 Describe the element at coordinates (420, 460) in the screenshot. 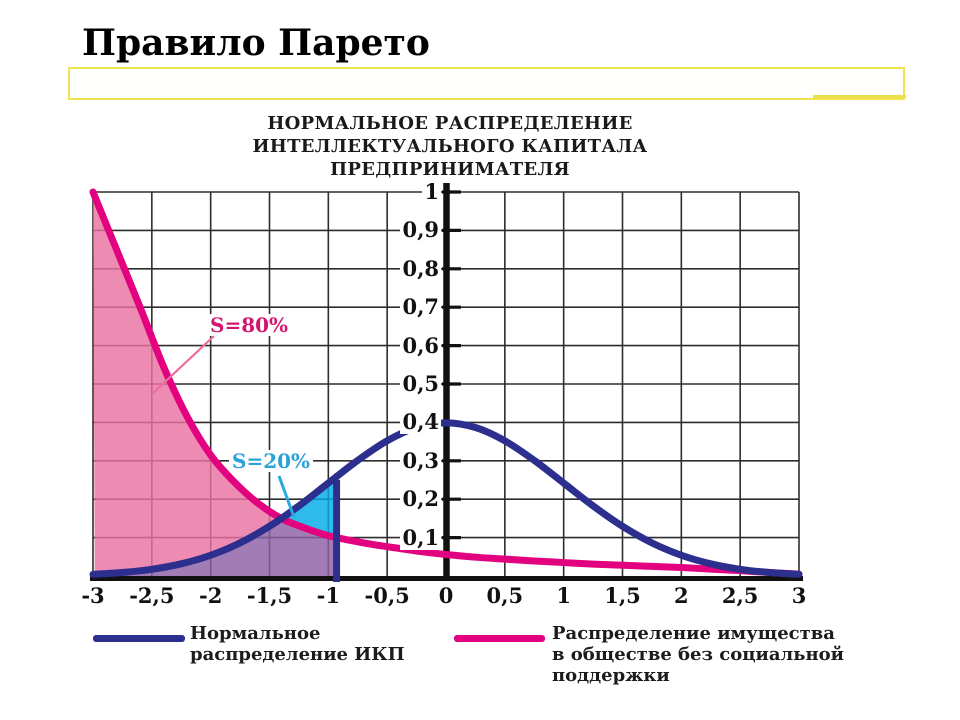

I see `y-tick-label: 0,3` at that location.